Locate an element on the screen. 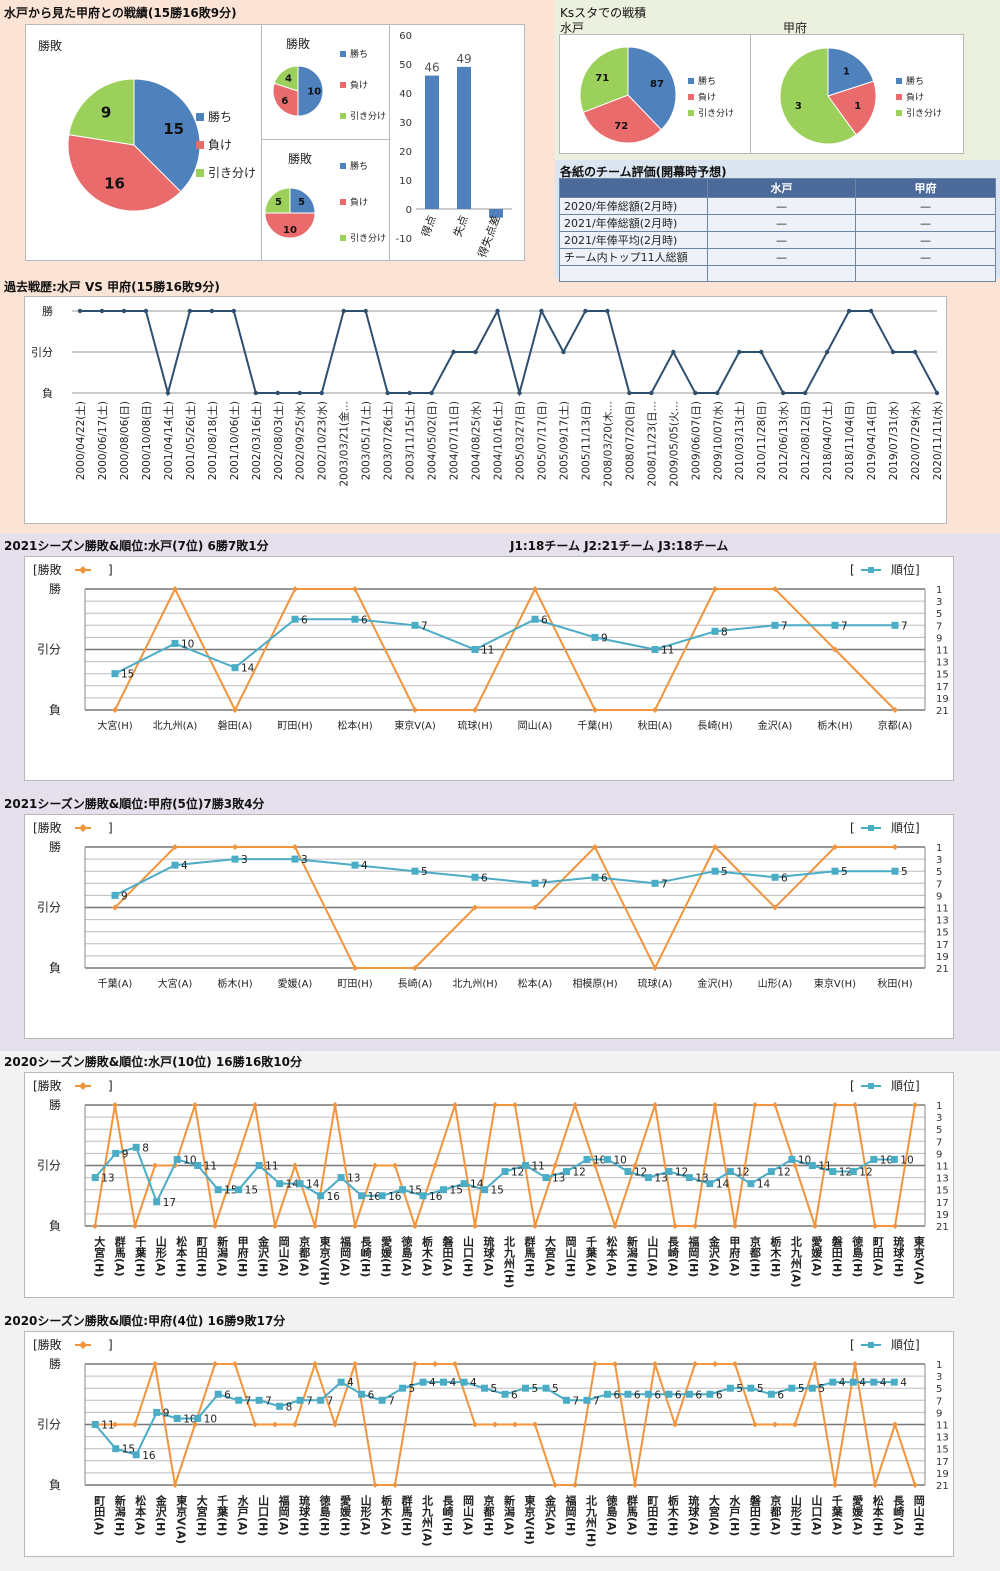 The image size is (1000, 1571). category-label: 甲府(H) is located at coordinates (242, 1257).